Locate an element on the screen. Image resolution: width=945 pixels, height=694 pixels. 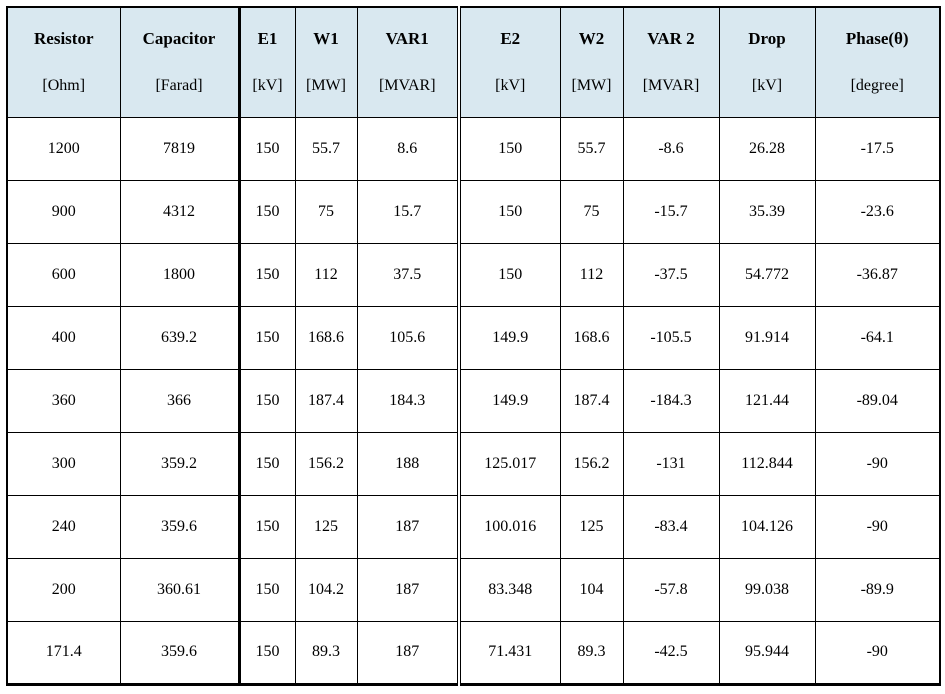
table-cell: 600 is located at coordinates (63, 274).